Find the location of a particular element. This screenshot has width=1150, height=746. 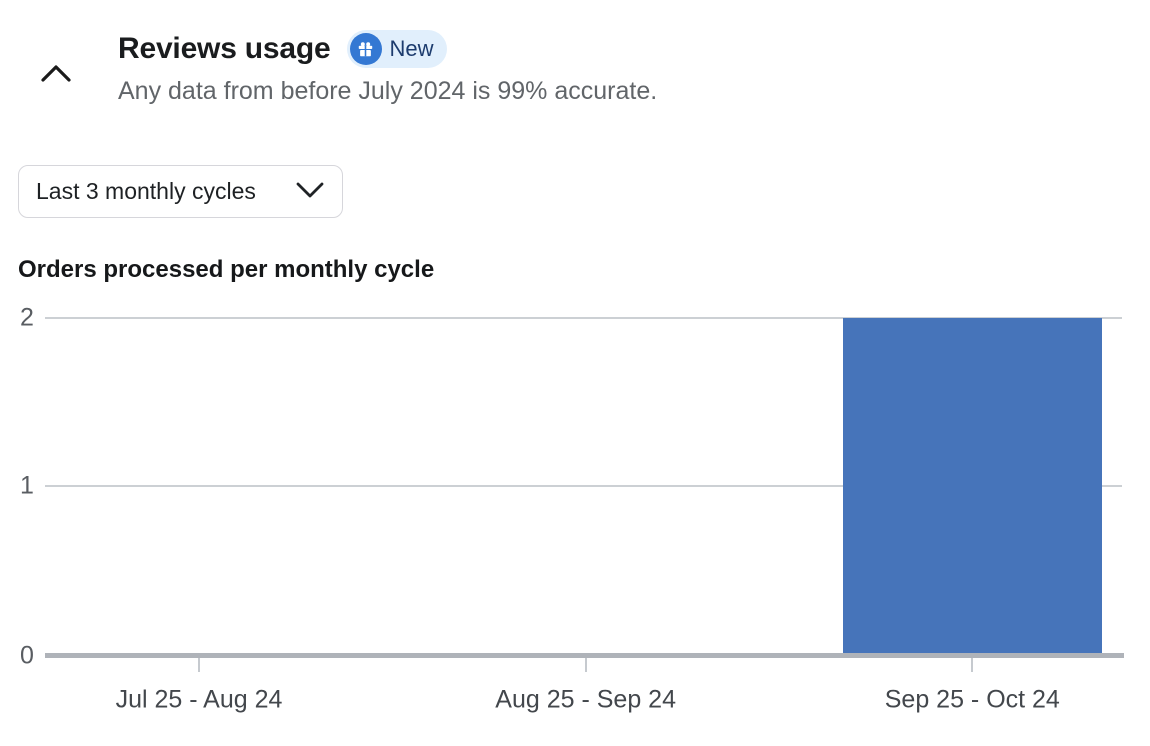

gift-icon is located at coordinates (365, 49).